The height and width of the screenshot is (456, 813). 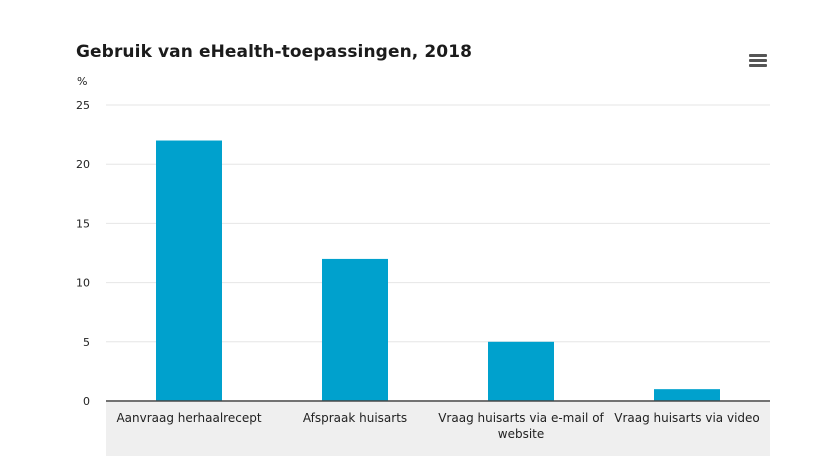 What do you see at coordinates (758, 55) in the screenshot?
I see `hamburger-menu-icon` at bounding box center [758, 55].